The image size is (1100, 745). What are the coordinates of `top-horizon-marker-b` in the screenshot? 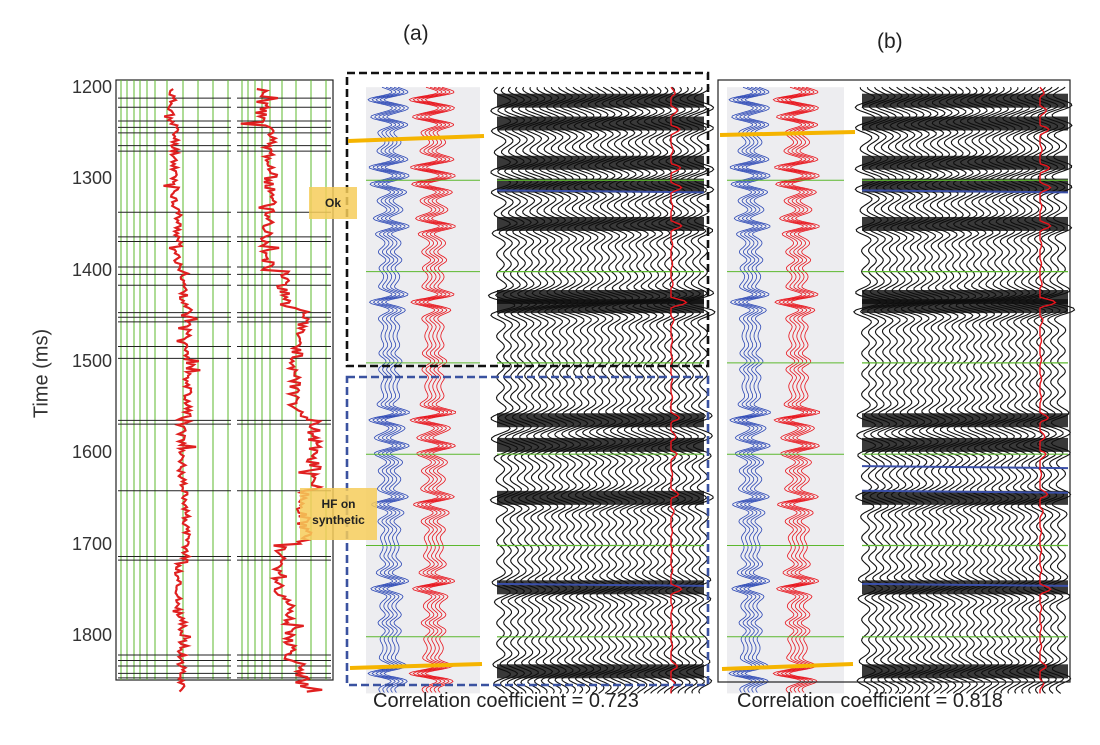 It's located at (787, 133).